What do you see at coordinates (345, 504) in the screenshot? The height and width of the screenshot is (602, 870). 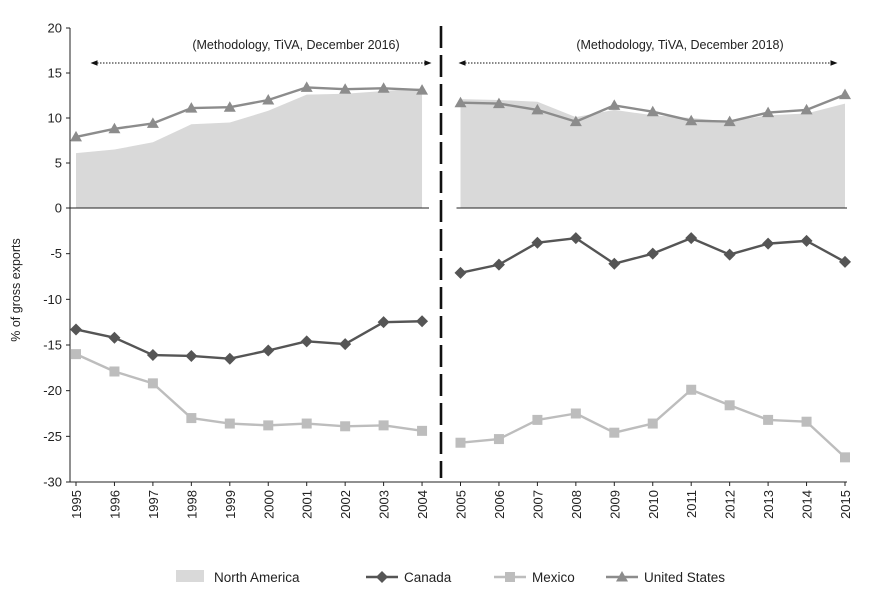 I see `x-tick-label: 2002` at bounding box center [345, 504].